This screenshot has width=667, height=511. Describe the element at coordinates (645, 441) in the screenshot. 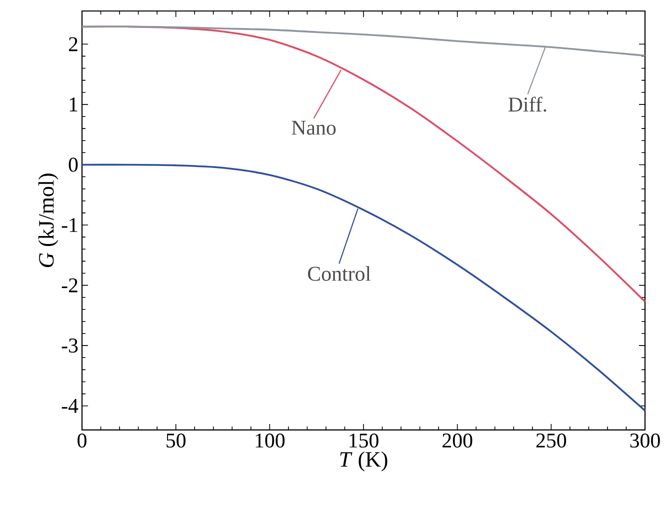

I see `x-tick-label: 300` at that location.